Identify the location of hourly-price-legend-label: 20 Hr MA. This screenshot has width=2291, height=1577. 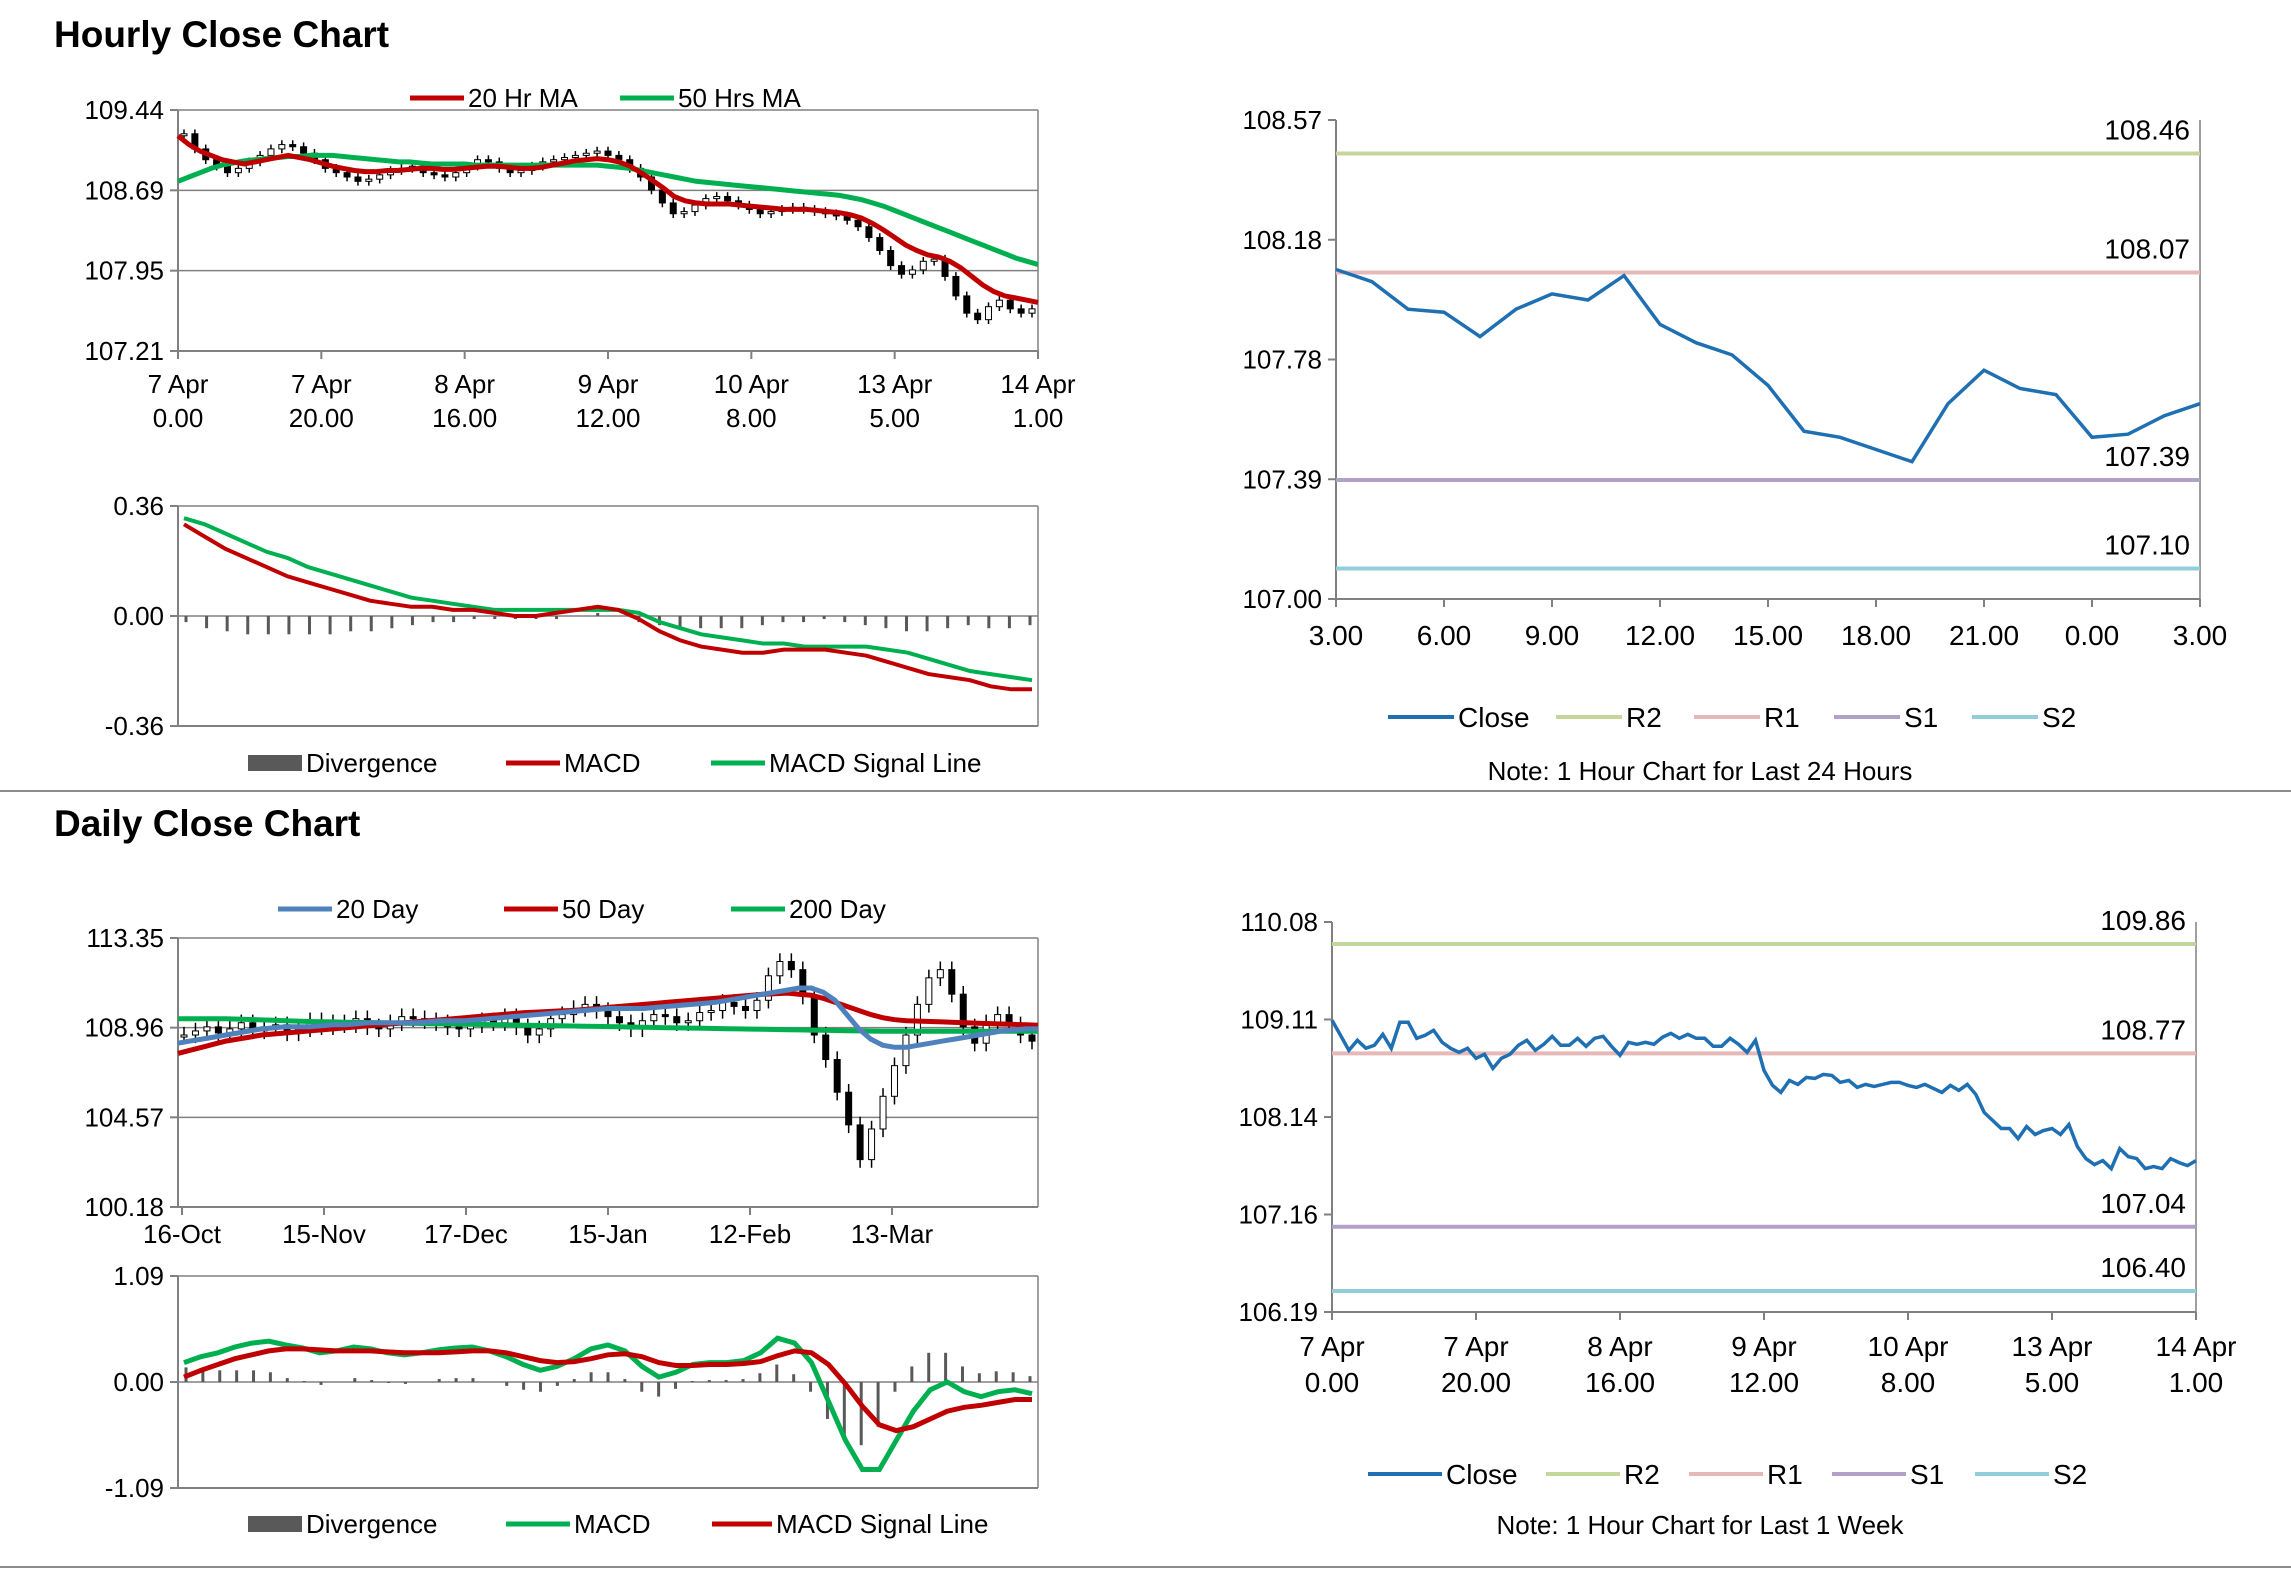
(523, 98).